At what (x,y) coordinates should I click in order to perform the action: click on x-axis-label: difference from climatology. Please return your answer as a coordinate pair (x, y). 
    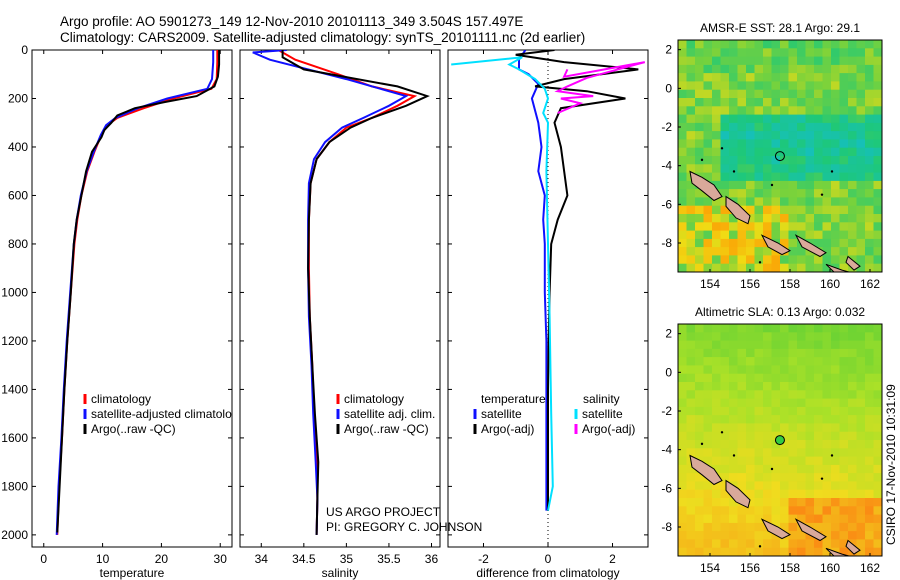
    Looking at the image, I should click on (547, 573).